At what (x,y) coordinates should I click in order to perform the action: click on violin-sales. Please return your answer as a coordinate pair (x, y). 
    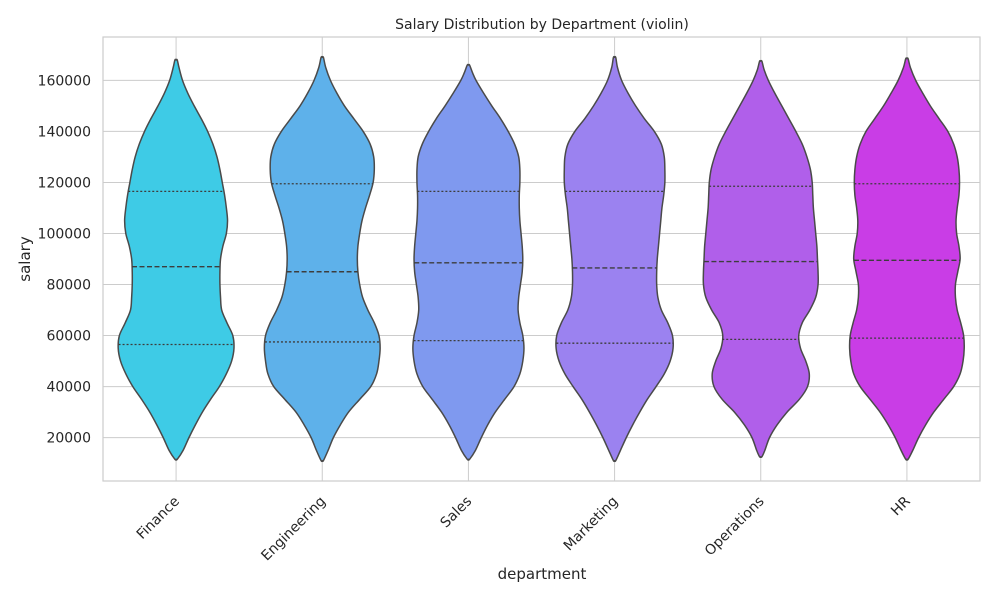
    Looking at the image, I should click on (468, 262).